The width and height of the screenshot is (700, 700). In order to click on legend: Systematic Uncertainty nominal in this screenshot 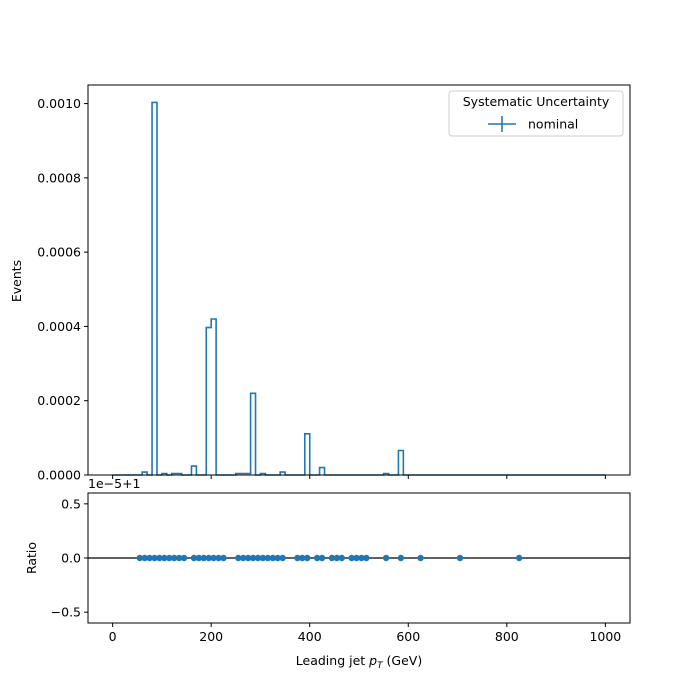, I will do `click(536, 113)`.